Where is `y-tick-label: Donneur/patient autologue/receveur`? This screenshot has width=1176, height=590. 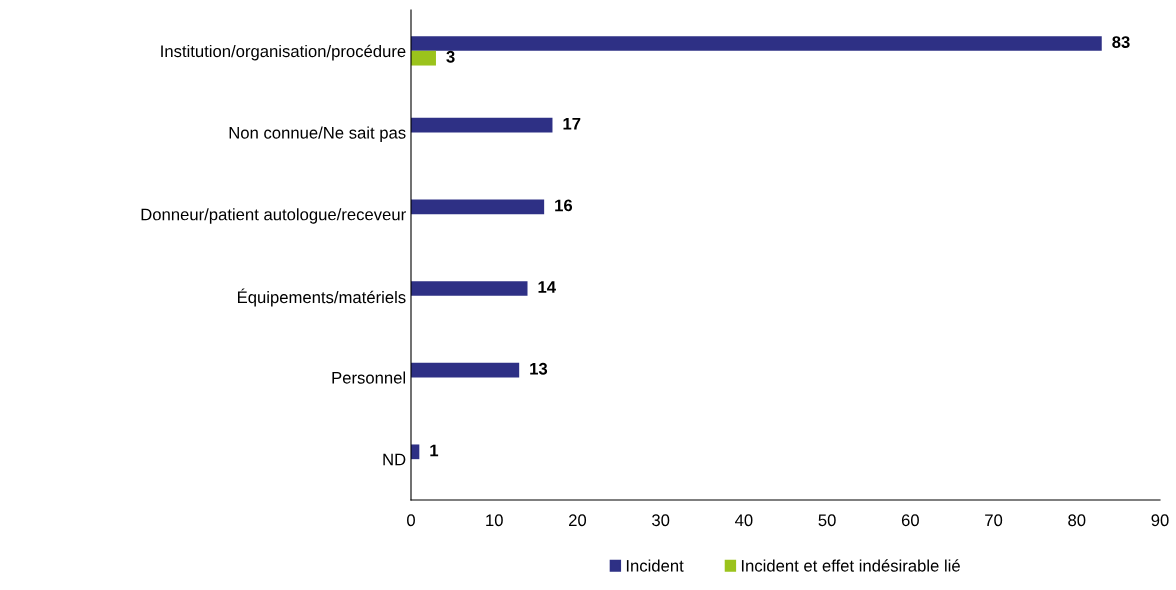 y-tick-label: Donneur/patient autologue/receveur is located at coordinates (273, 216).